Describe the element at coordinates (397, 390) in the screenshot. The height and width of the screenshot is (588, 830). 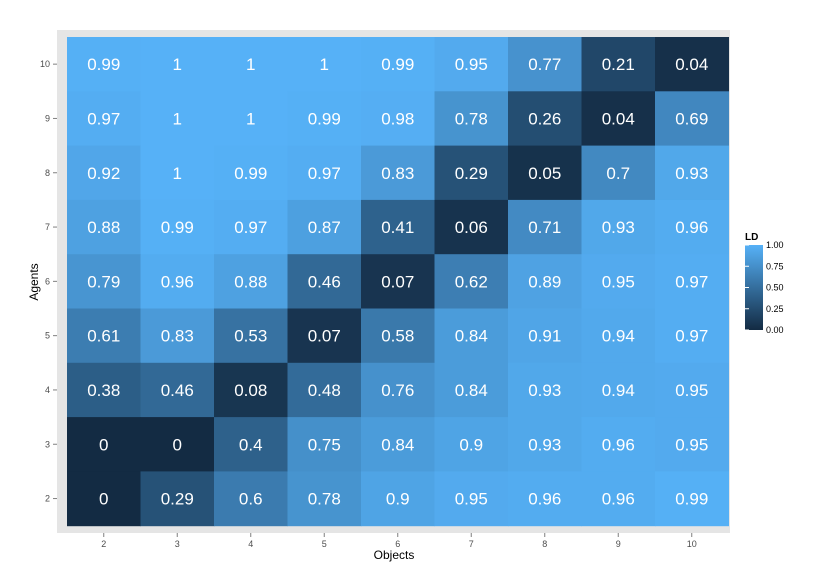
I see `cell-value-label: 0.76` at that location.